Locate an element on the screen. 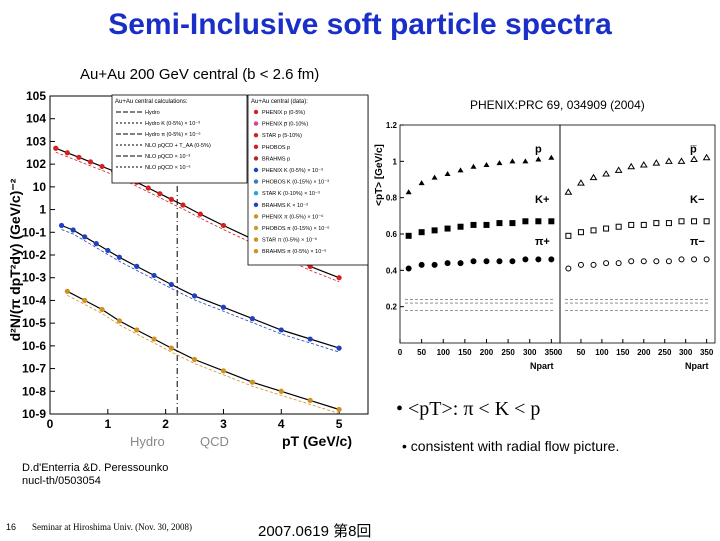  legend-item: BRAHMS K × 10⁻³ is located at coordinates (285, 206).